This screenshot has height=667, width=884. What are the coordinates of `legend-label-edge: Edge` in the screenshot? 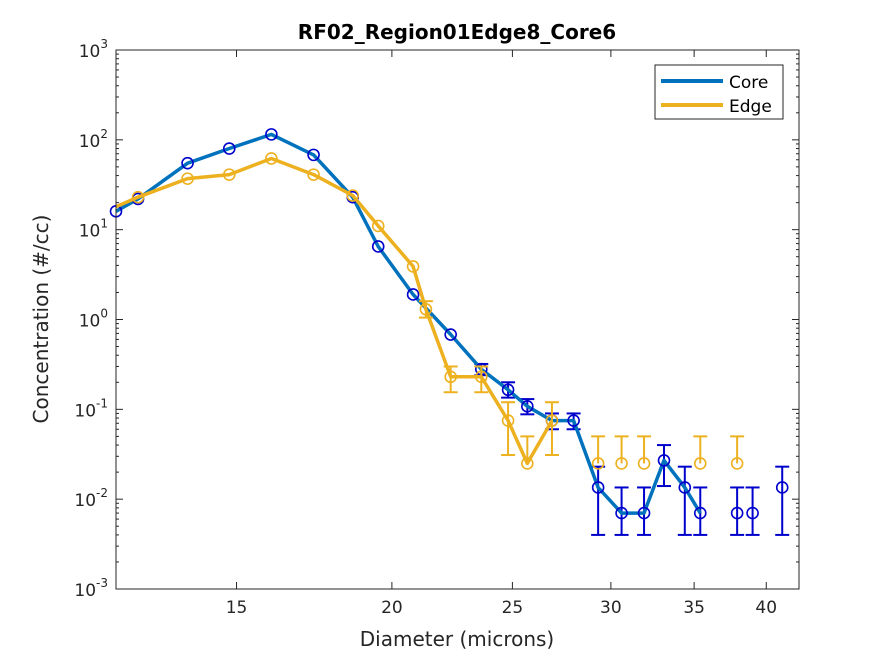 It's located at (750, 107).